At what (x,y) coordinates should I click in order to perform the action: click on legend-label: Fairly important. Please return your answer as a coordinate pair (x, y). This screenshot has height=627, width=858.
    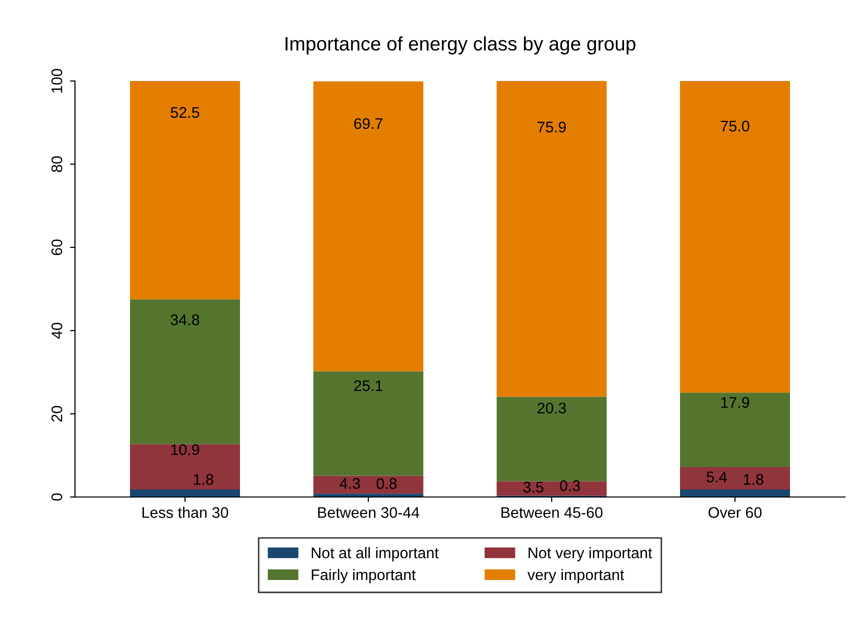
    Looking at the image, I should click on (364, 576).